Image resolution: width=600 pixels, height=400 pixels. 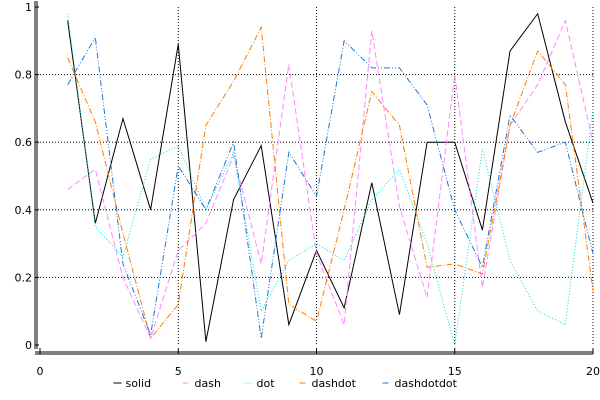 What do you see at coordinates (317, 371) in the screenshot?
I see `x-tick-label-2: 10` at bounding box center [317, 371].